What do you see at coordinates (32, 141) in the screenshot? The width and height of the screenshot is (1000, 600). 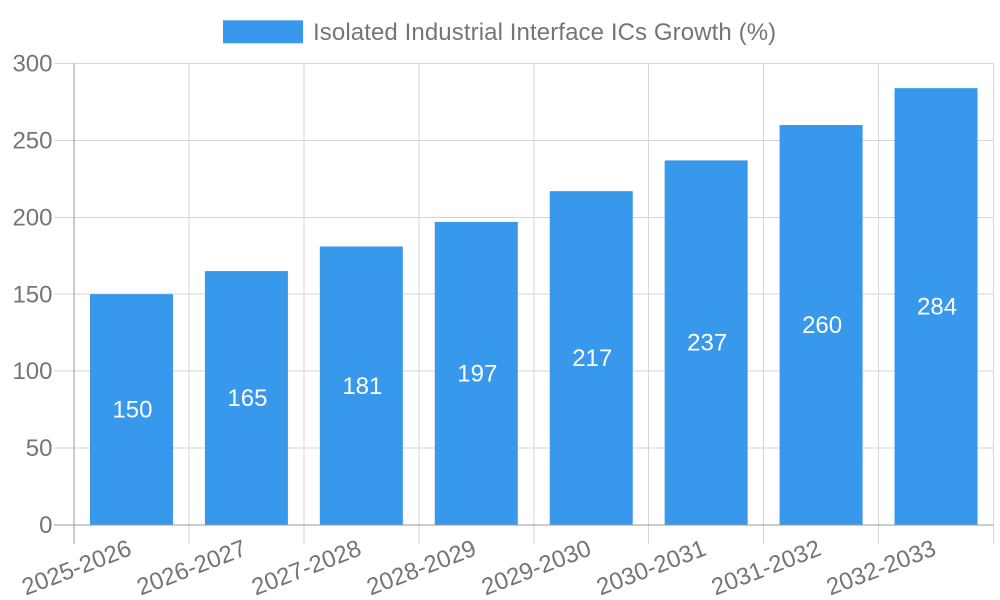 I see `svg-text: 250` at bounding box center [32, 141].